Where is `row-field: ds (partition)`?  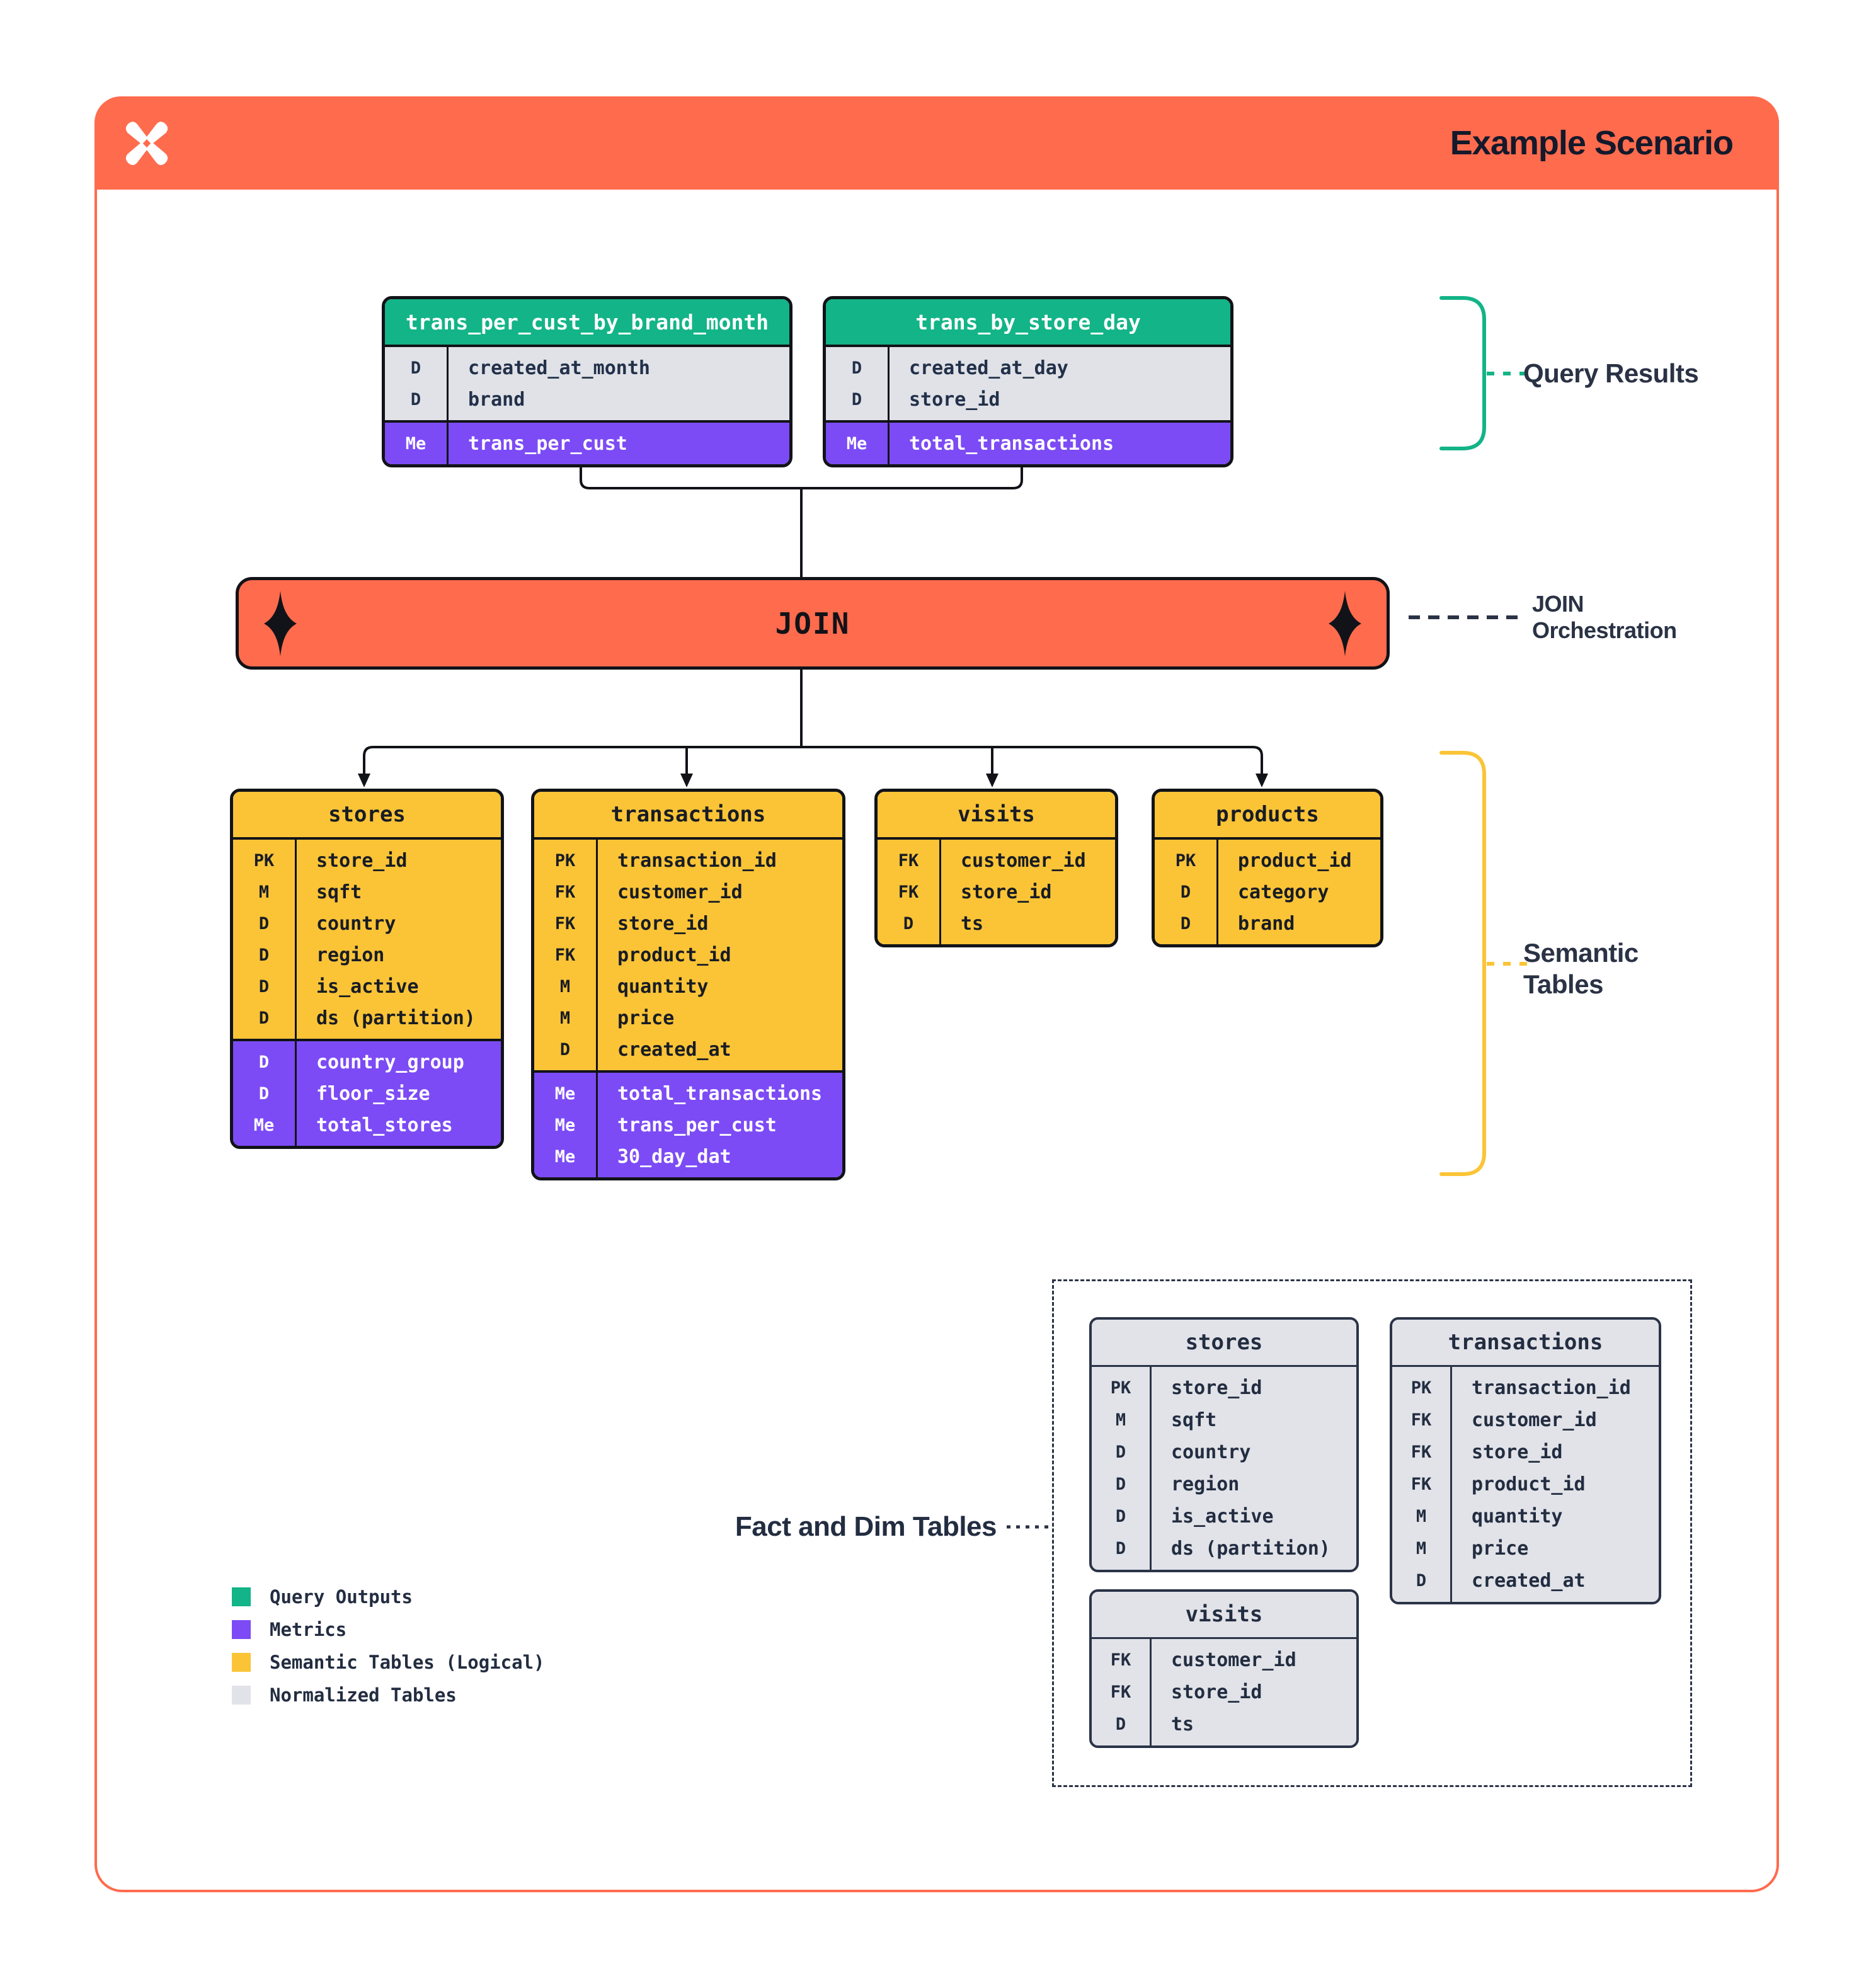
row-field: ds (partition) is located at coordinates (396, 1018).